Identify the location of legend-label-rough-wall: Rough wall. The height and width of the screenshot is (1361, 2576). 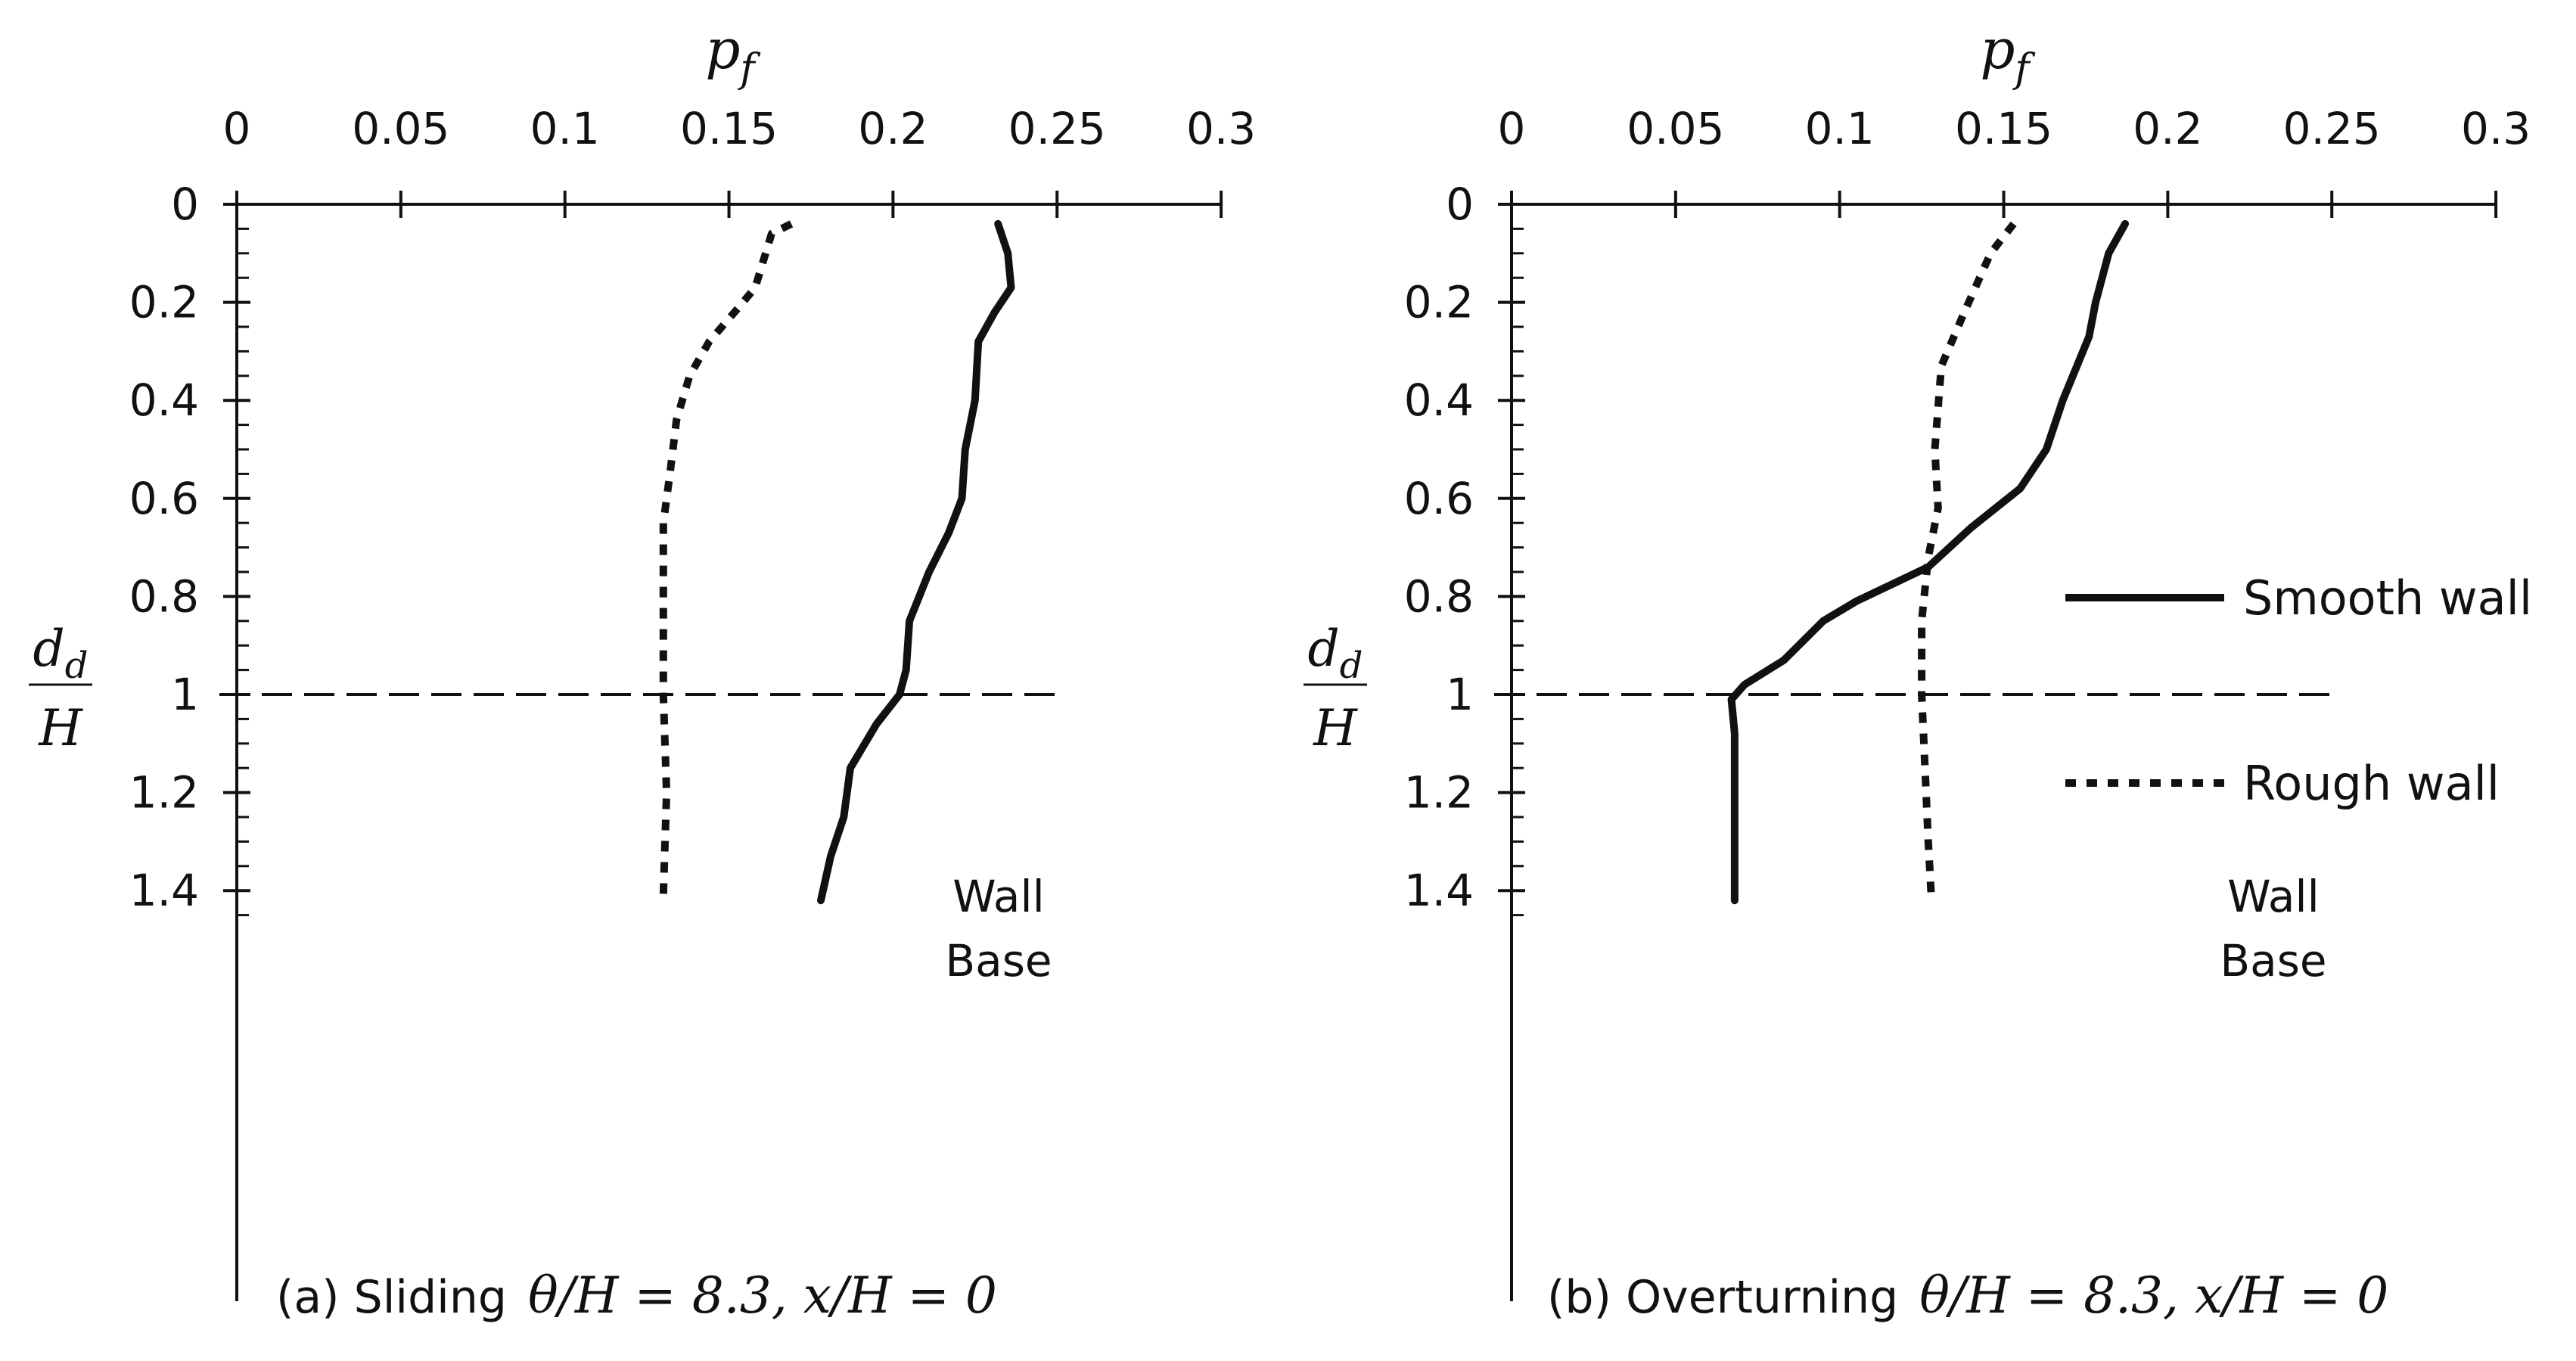
(2371, 783).